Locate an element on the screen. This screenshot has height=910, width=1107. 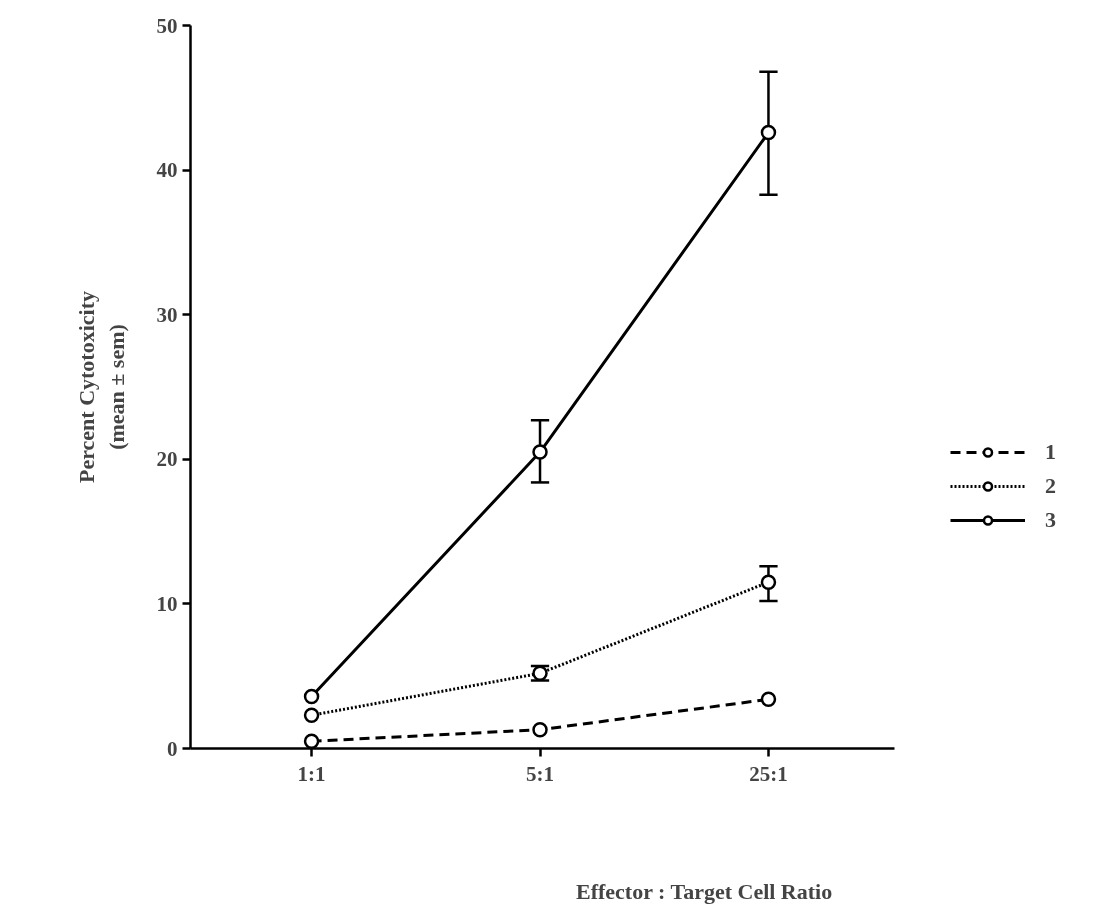
y-tick-label: 50 is located at coordinates (167, 25).